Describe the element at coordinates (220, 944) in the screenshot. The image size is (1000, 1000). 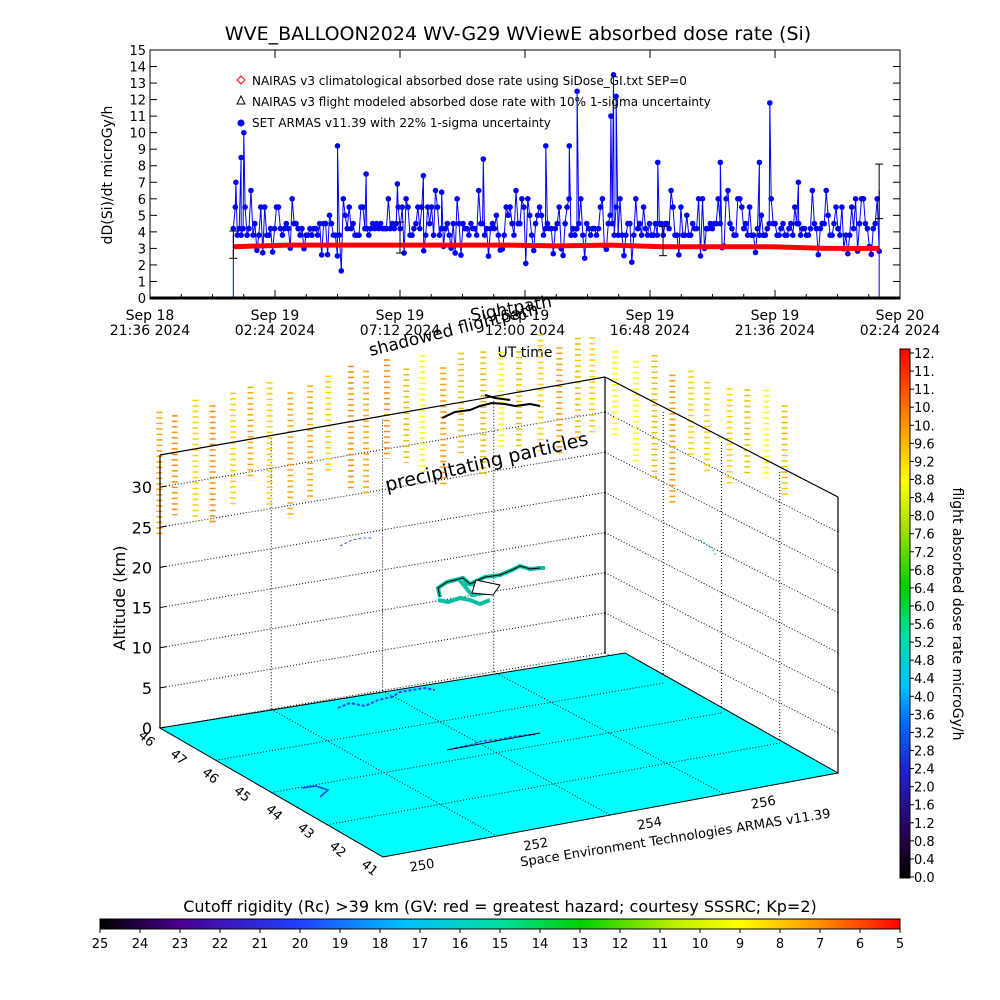
I see `rc-tick-label: 22` at that location.